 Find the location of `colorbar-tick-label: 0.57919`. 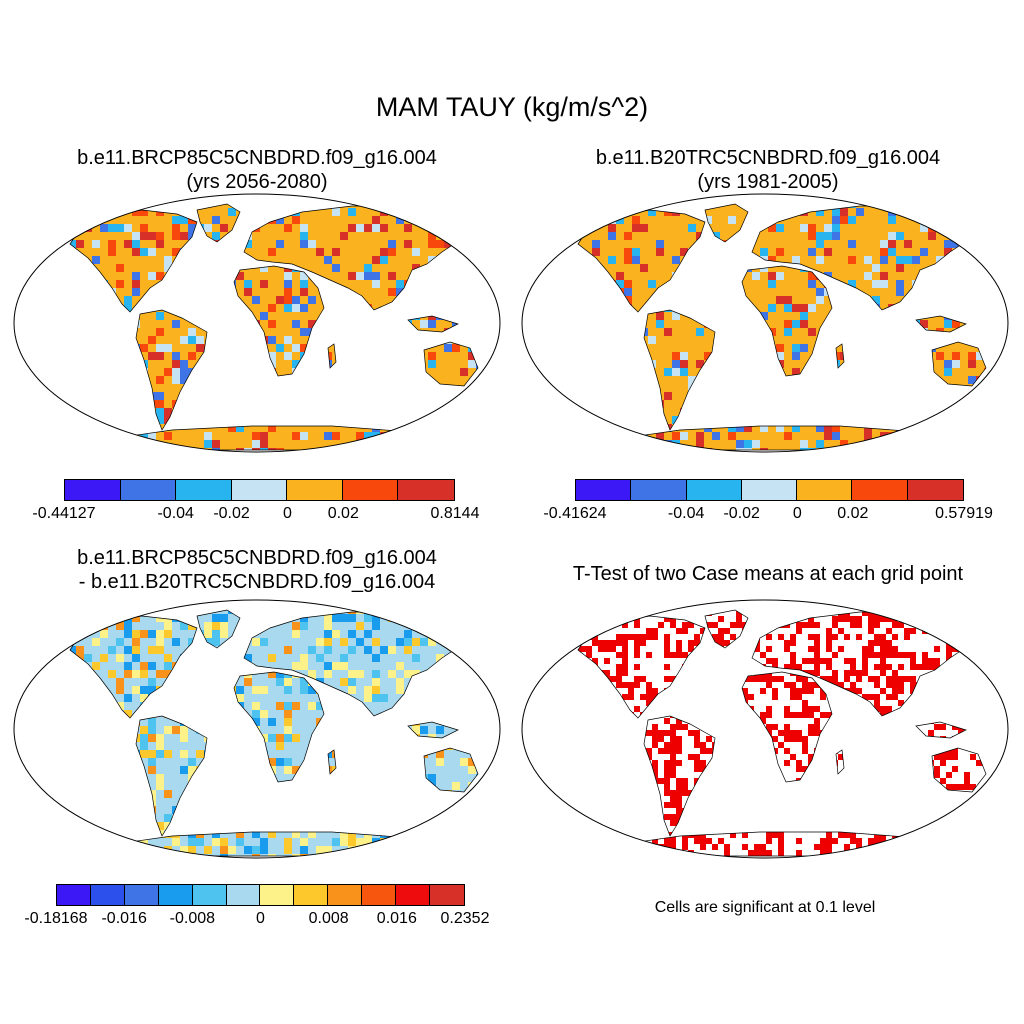

colorbar-tick-label: 0.57919 is located at coordinates (964, 514).